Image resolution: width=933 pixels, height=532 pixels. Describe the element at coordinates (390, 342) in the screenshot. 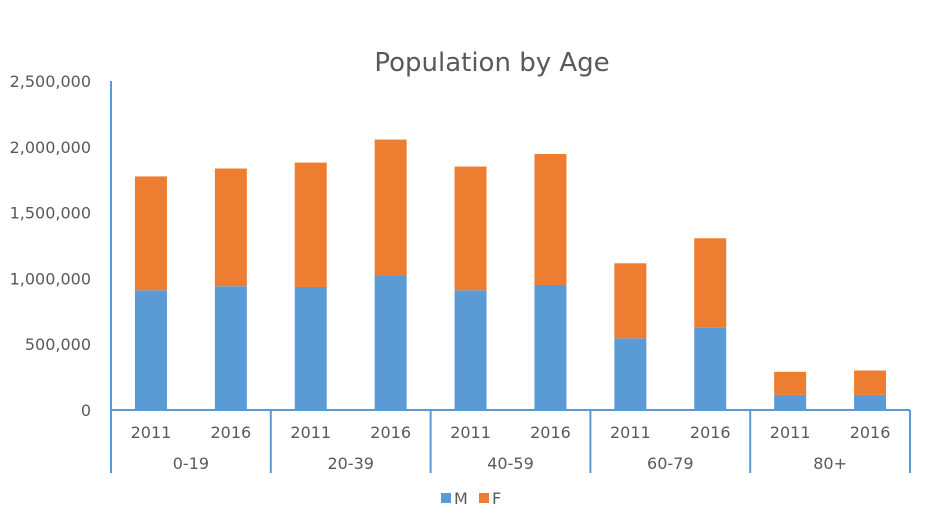

I see `bar-segment-m-20-39-2016` at that location.